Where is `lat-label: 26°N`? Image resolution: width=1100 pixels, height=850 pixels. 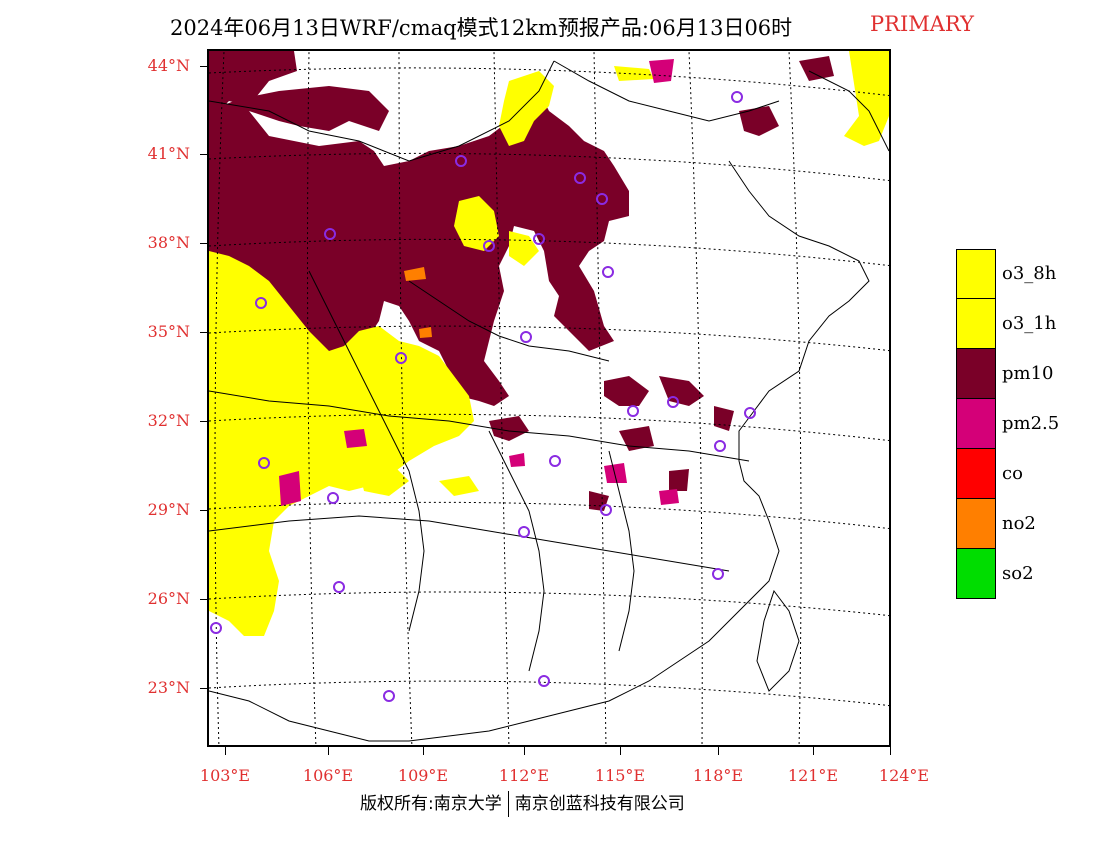
lat-label: 26°N is located at coordinates (168, 598).